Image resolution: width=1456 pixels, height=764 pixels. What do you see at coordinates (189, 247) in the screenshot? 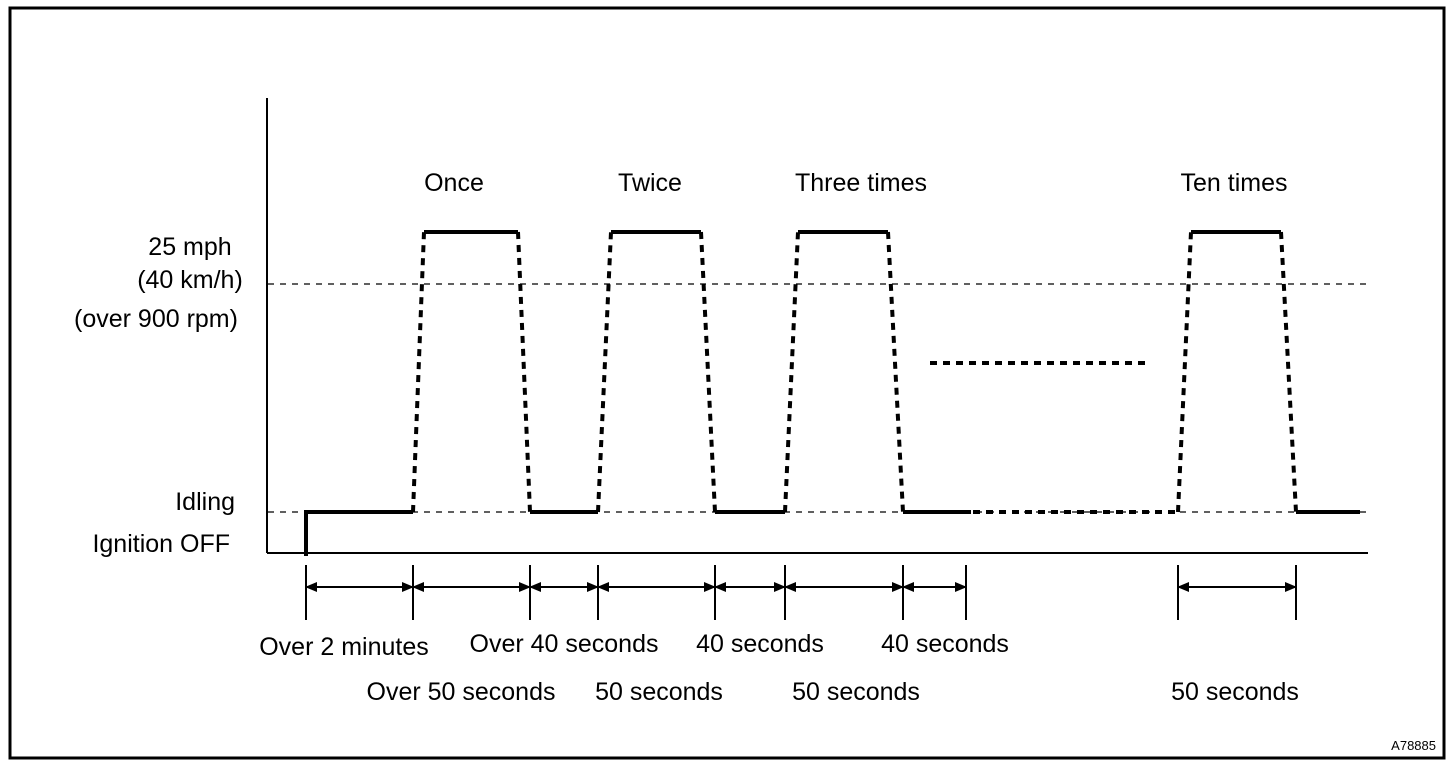
I see `speed-label-mph: 25 mph` at bounding box center [189, 247].